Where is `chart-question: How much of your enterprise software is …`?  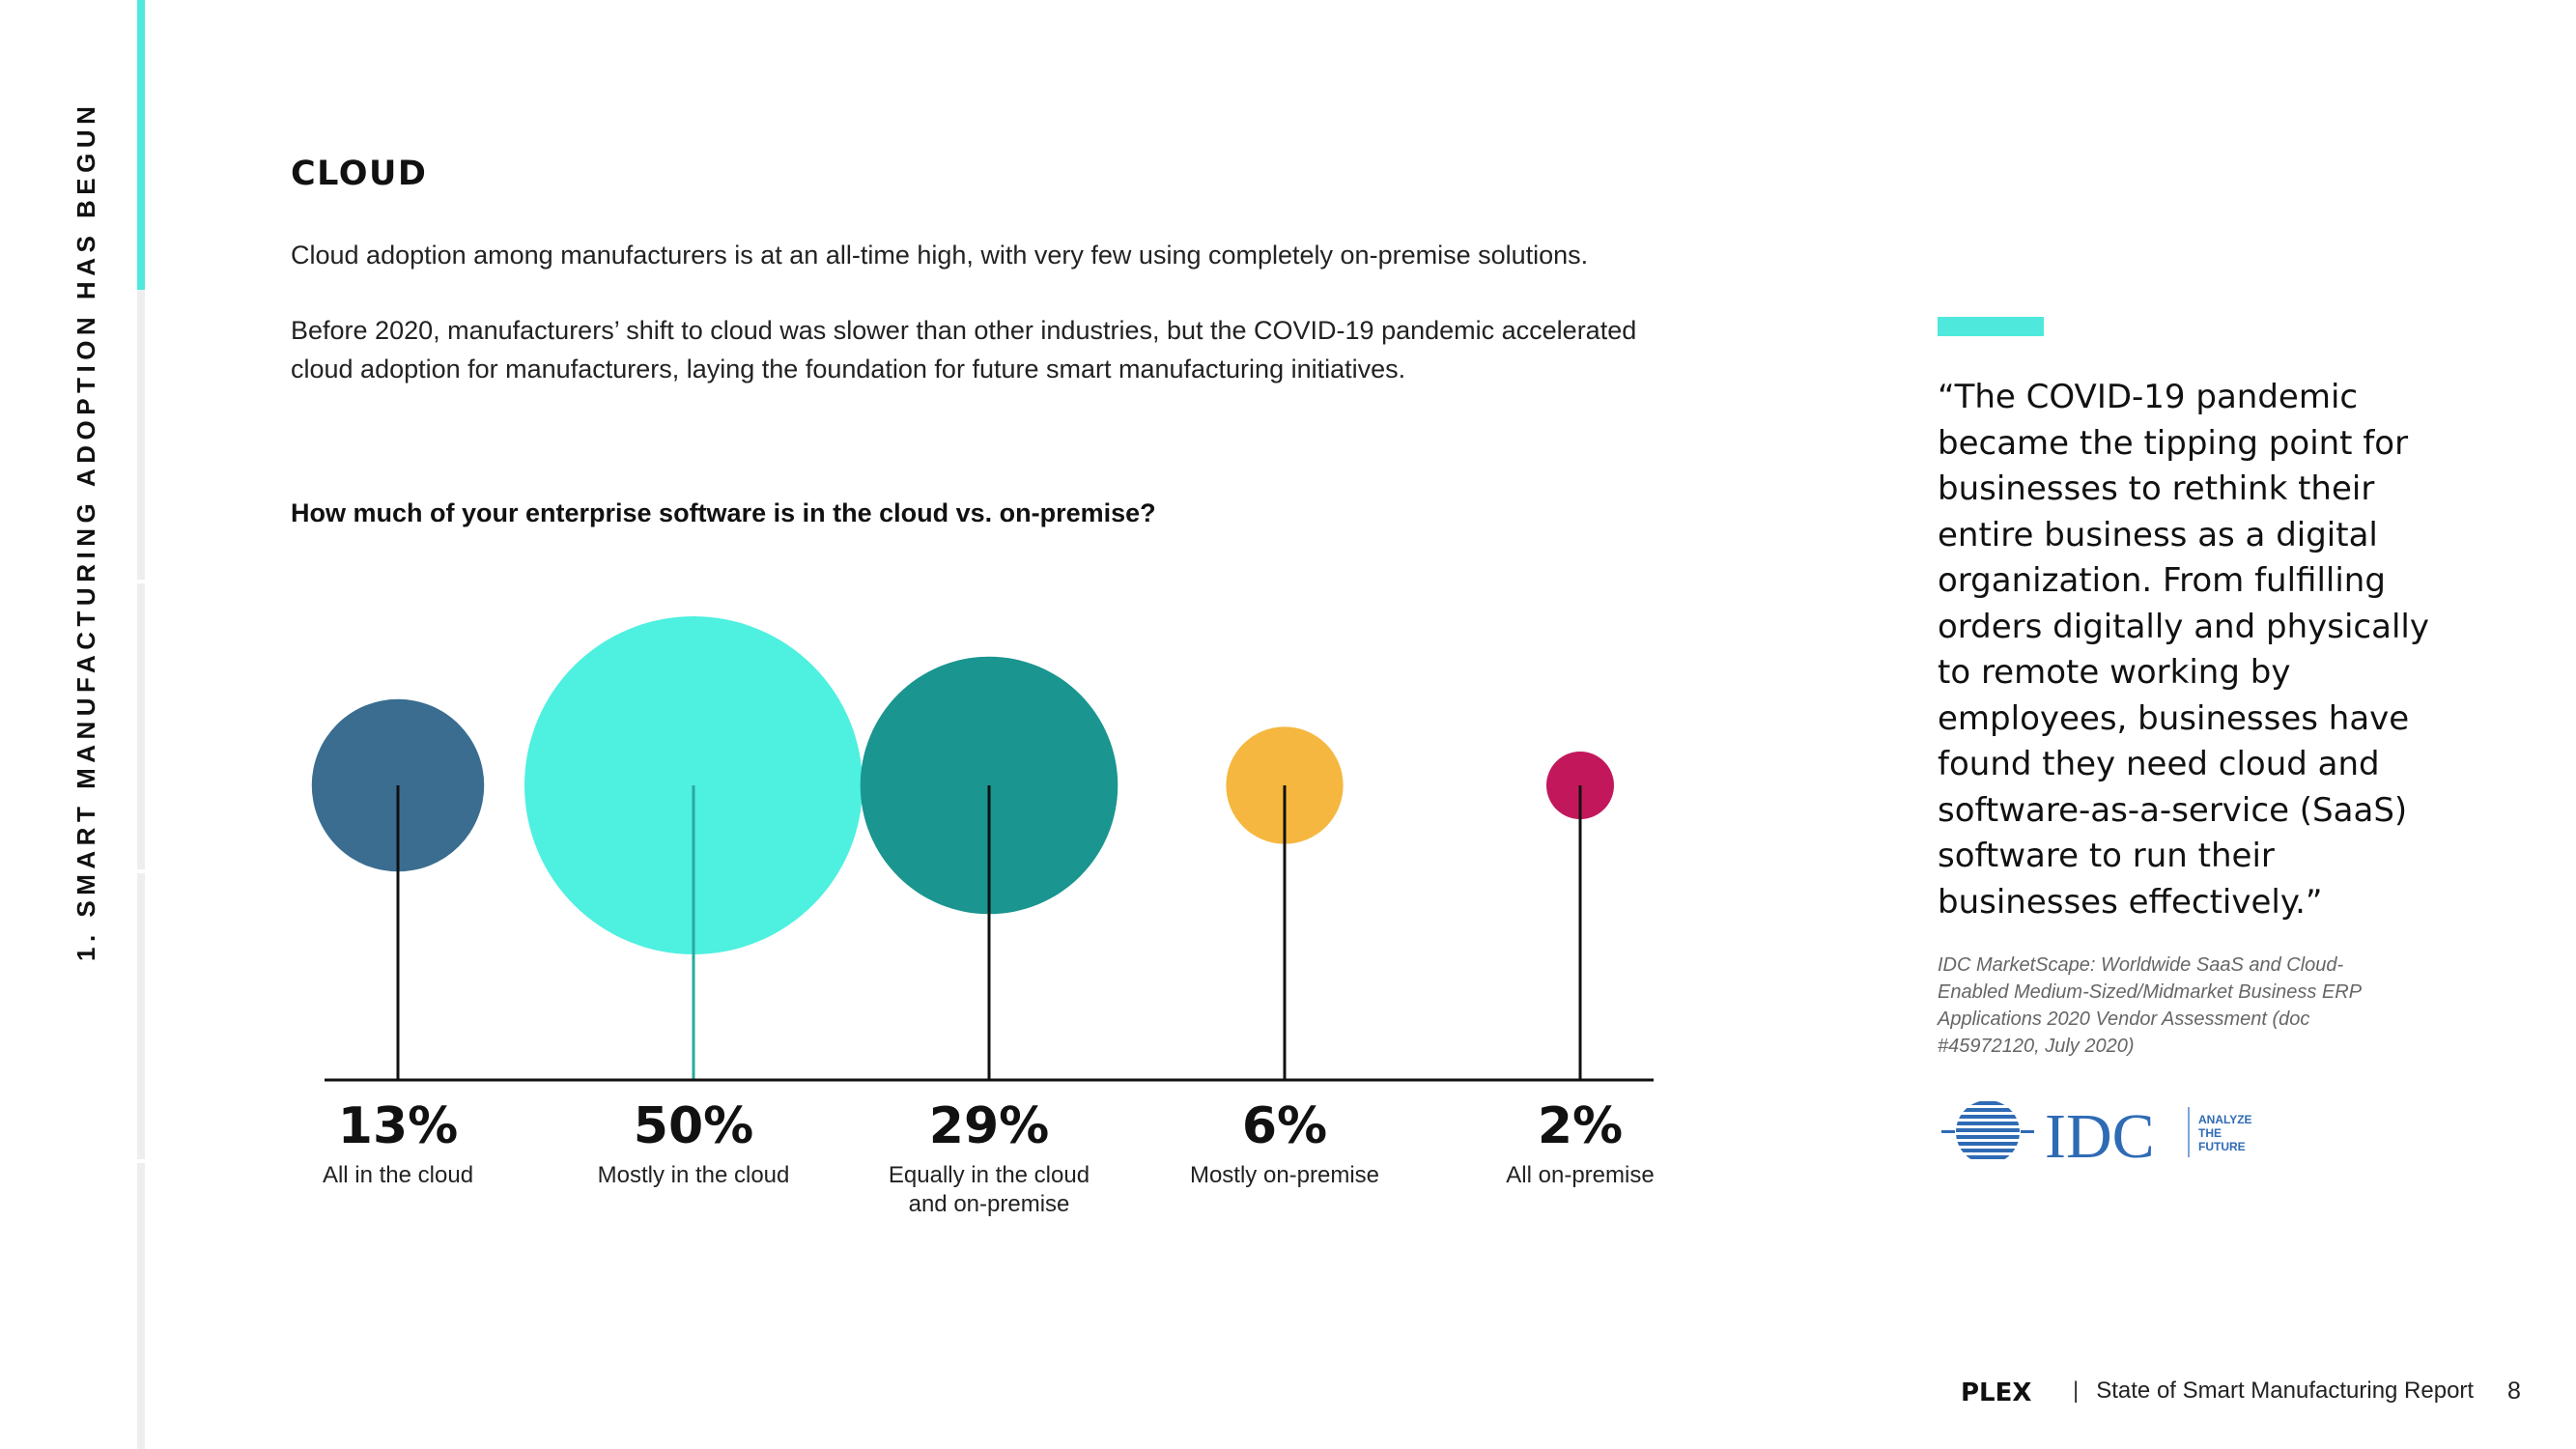 chart-question: How much of your enterprise software is … is located at coordinates (723, 512).